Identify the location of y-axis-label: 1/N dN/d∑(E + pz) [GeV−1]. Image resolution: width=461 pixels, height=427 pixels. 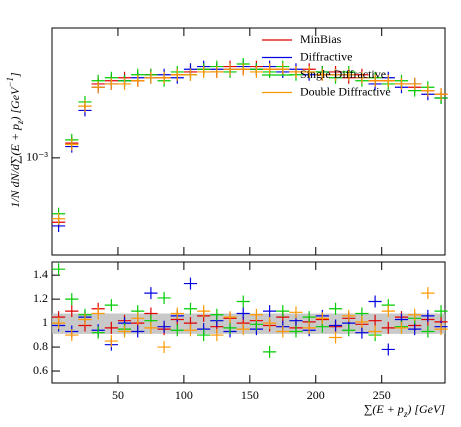
(15, 140).